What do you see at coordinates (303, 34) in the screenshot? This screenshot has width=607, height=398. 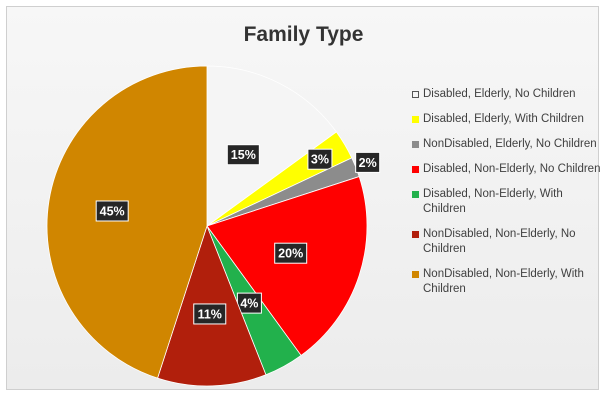 I see `chart-title: Family Type` at bounding box center [303, 34].